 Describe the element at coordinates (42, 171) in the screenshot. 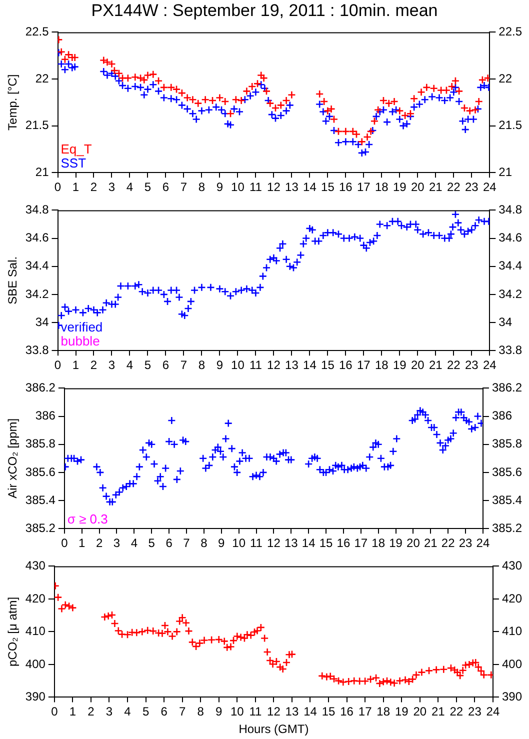

I see `y-tick-label: 21` at that location.